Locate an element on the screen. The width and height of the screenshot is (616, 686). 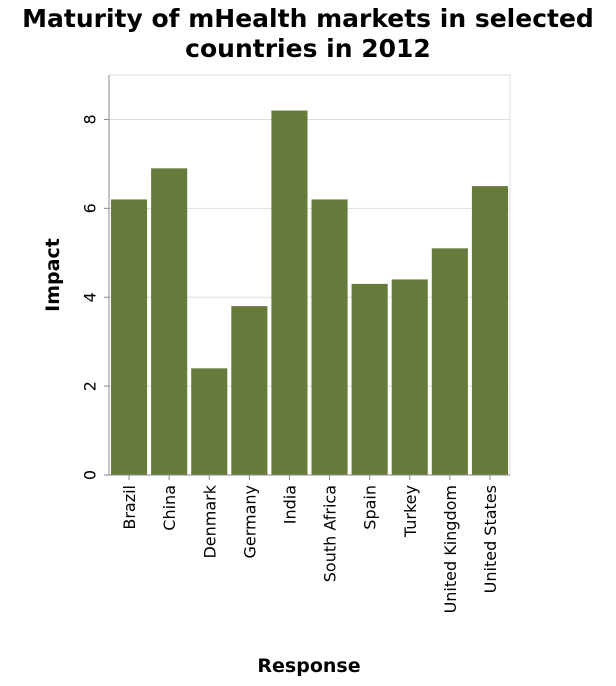
x-tick-label: Turkey is located at coordinates (410, 511).